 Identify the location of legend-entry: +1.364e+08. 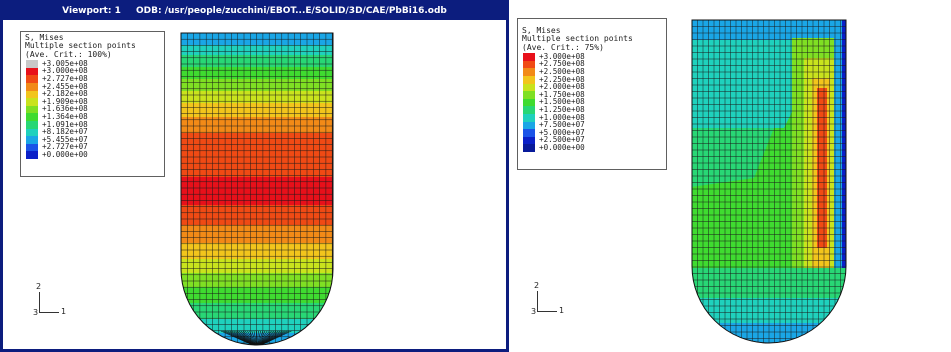
(92, 116).